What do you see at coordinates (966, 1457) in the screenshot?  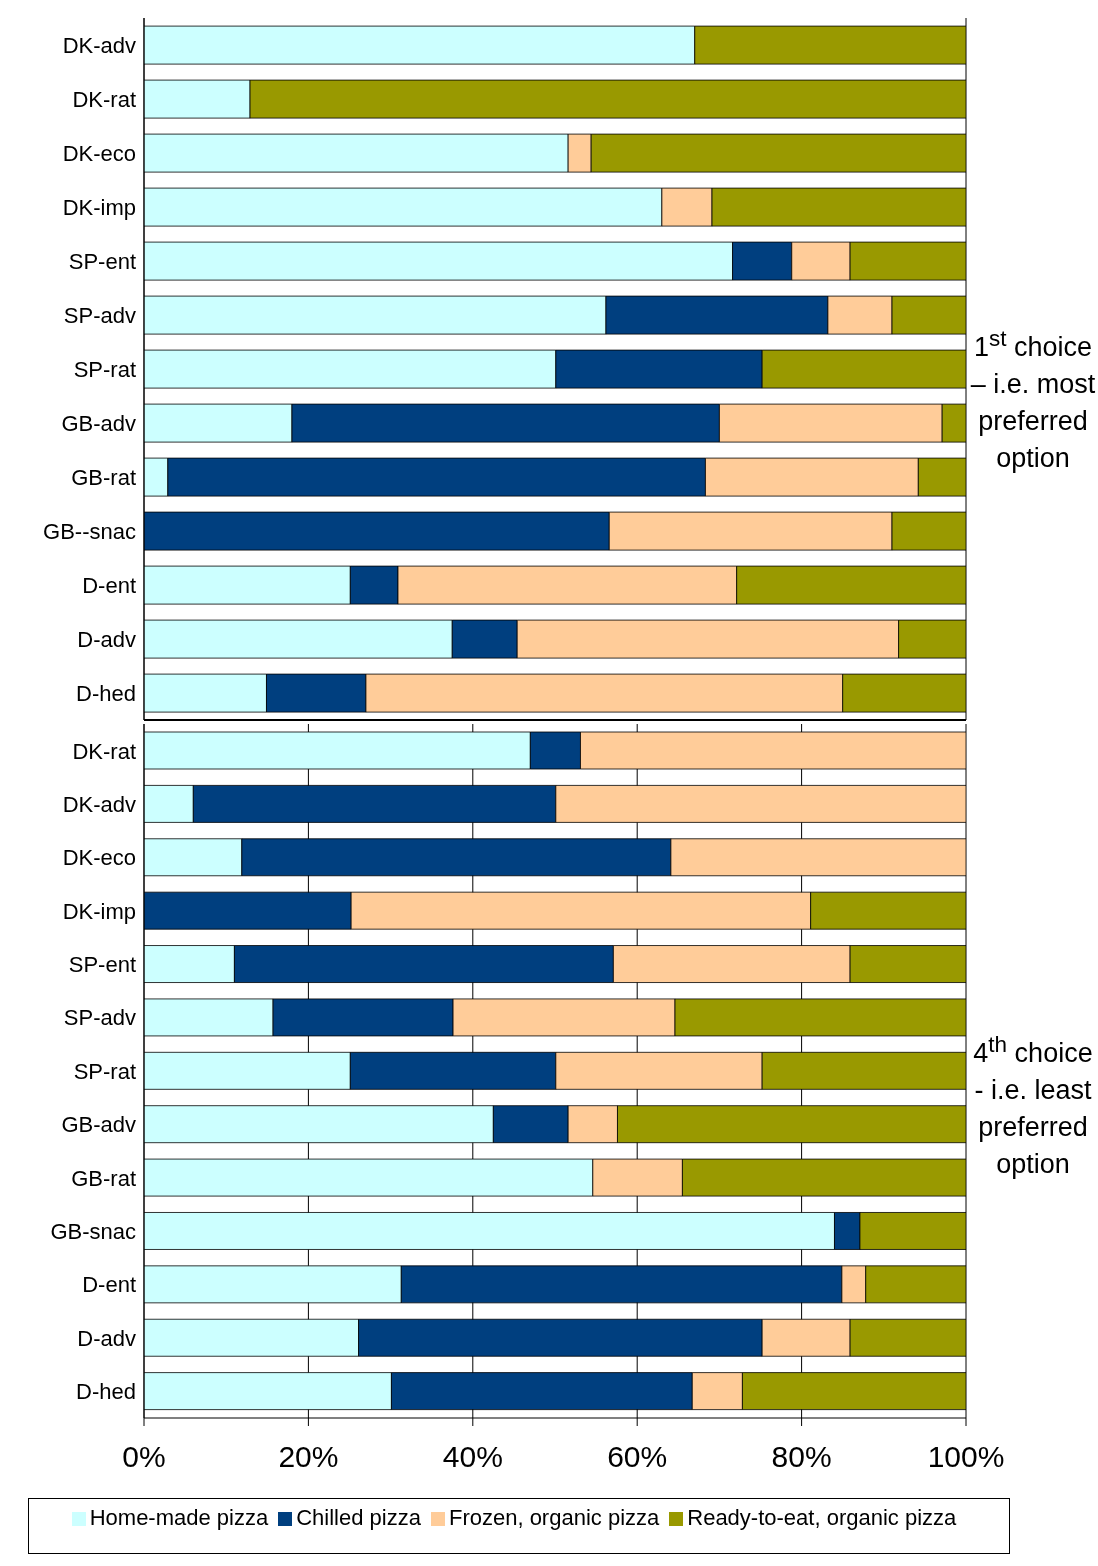 I see `x-tick-label: 100%` at bounding box center [966, 1457].